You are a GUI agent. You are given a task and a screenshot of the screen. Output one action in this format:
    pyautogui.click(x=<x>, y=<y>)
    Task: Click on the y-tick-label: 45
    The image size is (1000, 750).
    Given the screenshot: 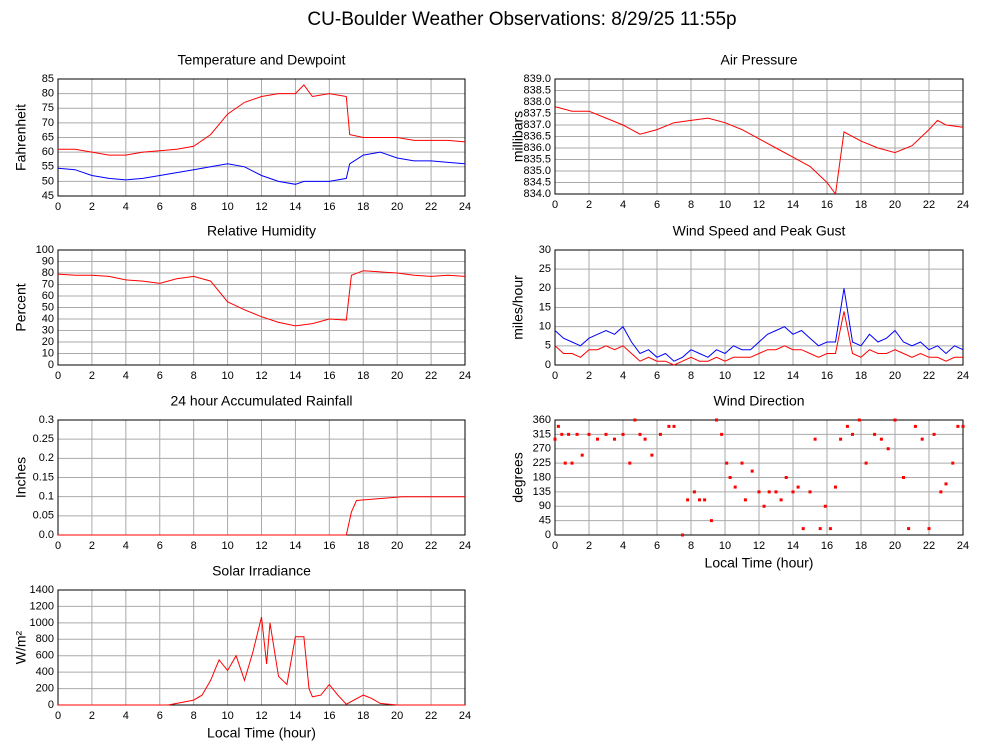 What is the action you would take?
    pyautogui.click(x=545, y=521)
    